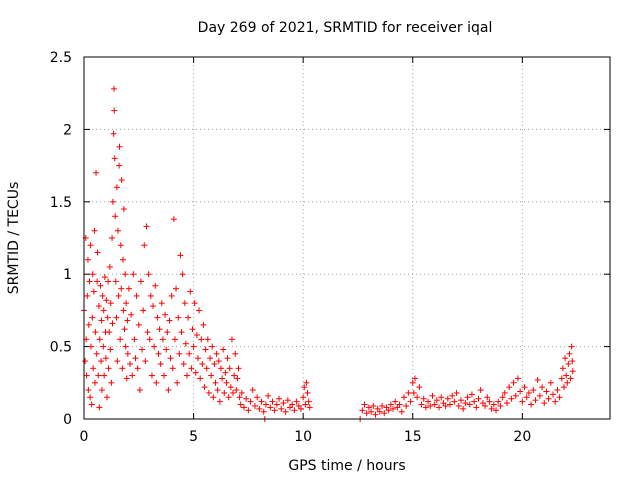  Describe the element at coordinates (67, 275) in the screenshot. I see `y-tick-label: 1` at that location.